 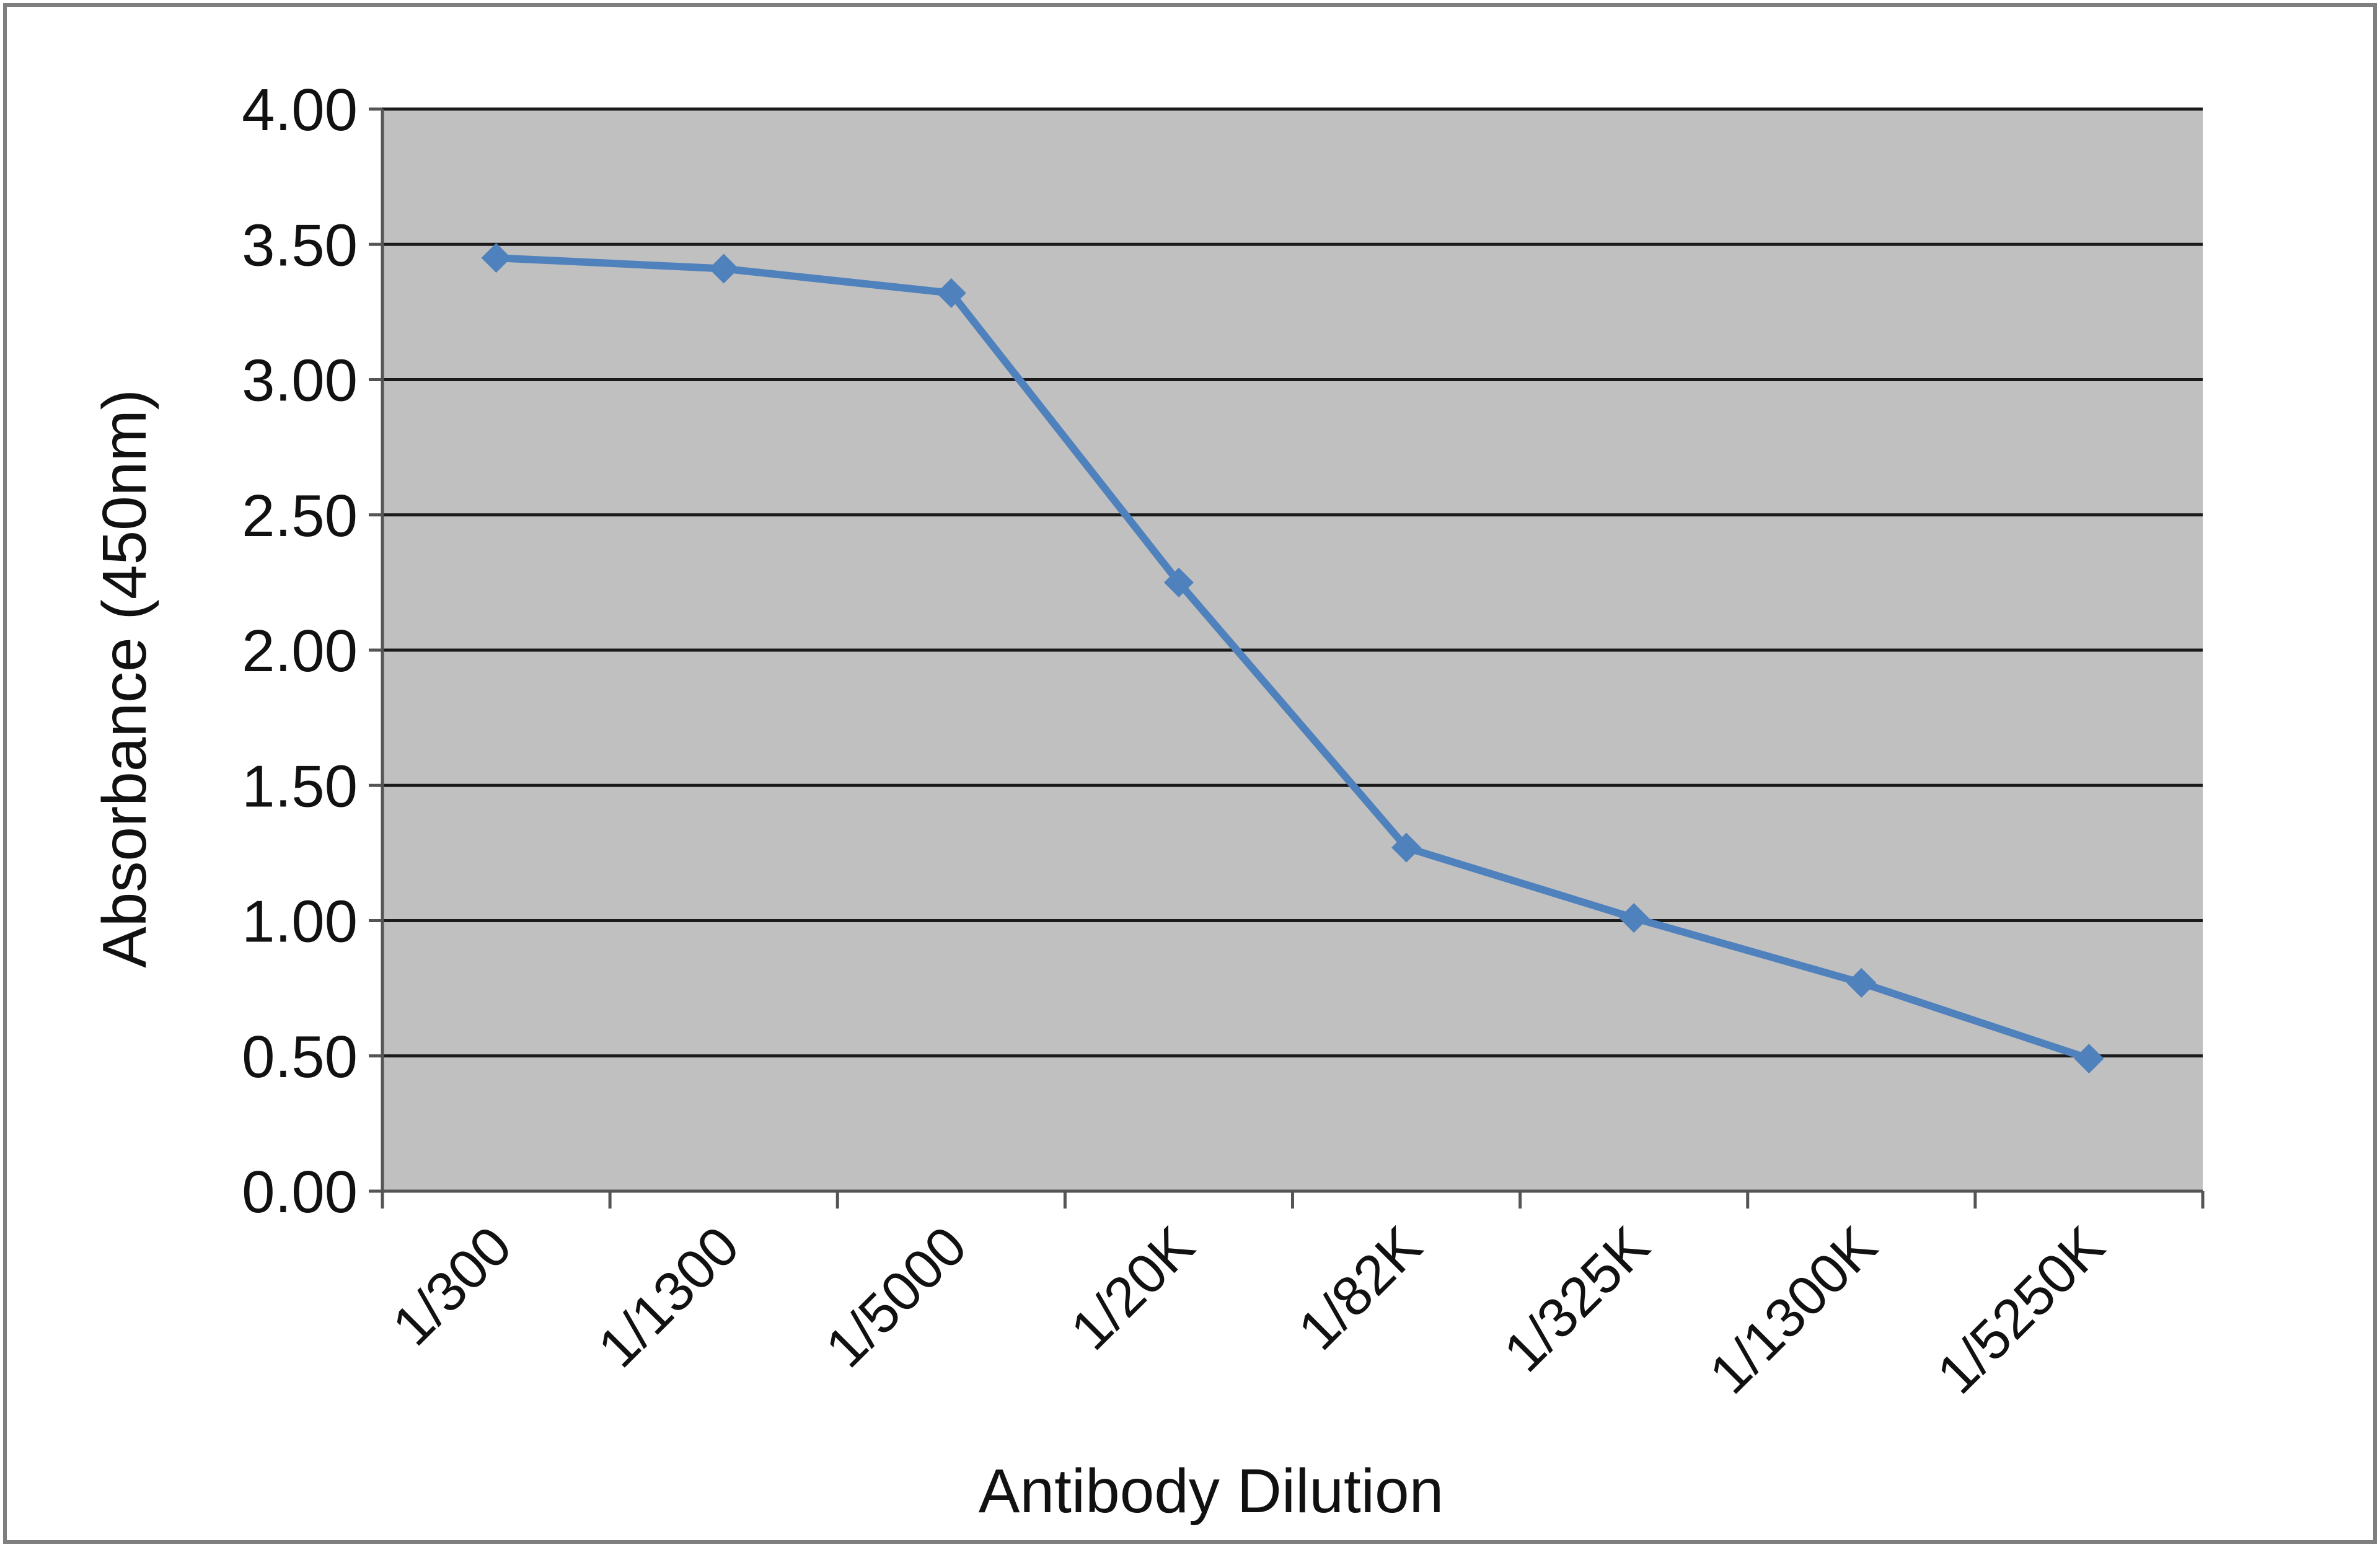 What do you see at coordinates (300, 516) in the screenshot?
I see `y-tick-label: 2.50` at bounding box center [300, 516].